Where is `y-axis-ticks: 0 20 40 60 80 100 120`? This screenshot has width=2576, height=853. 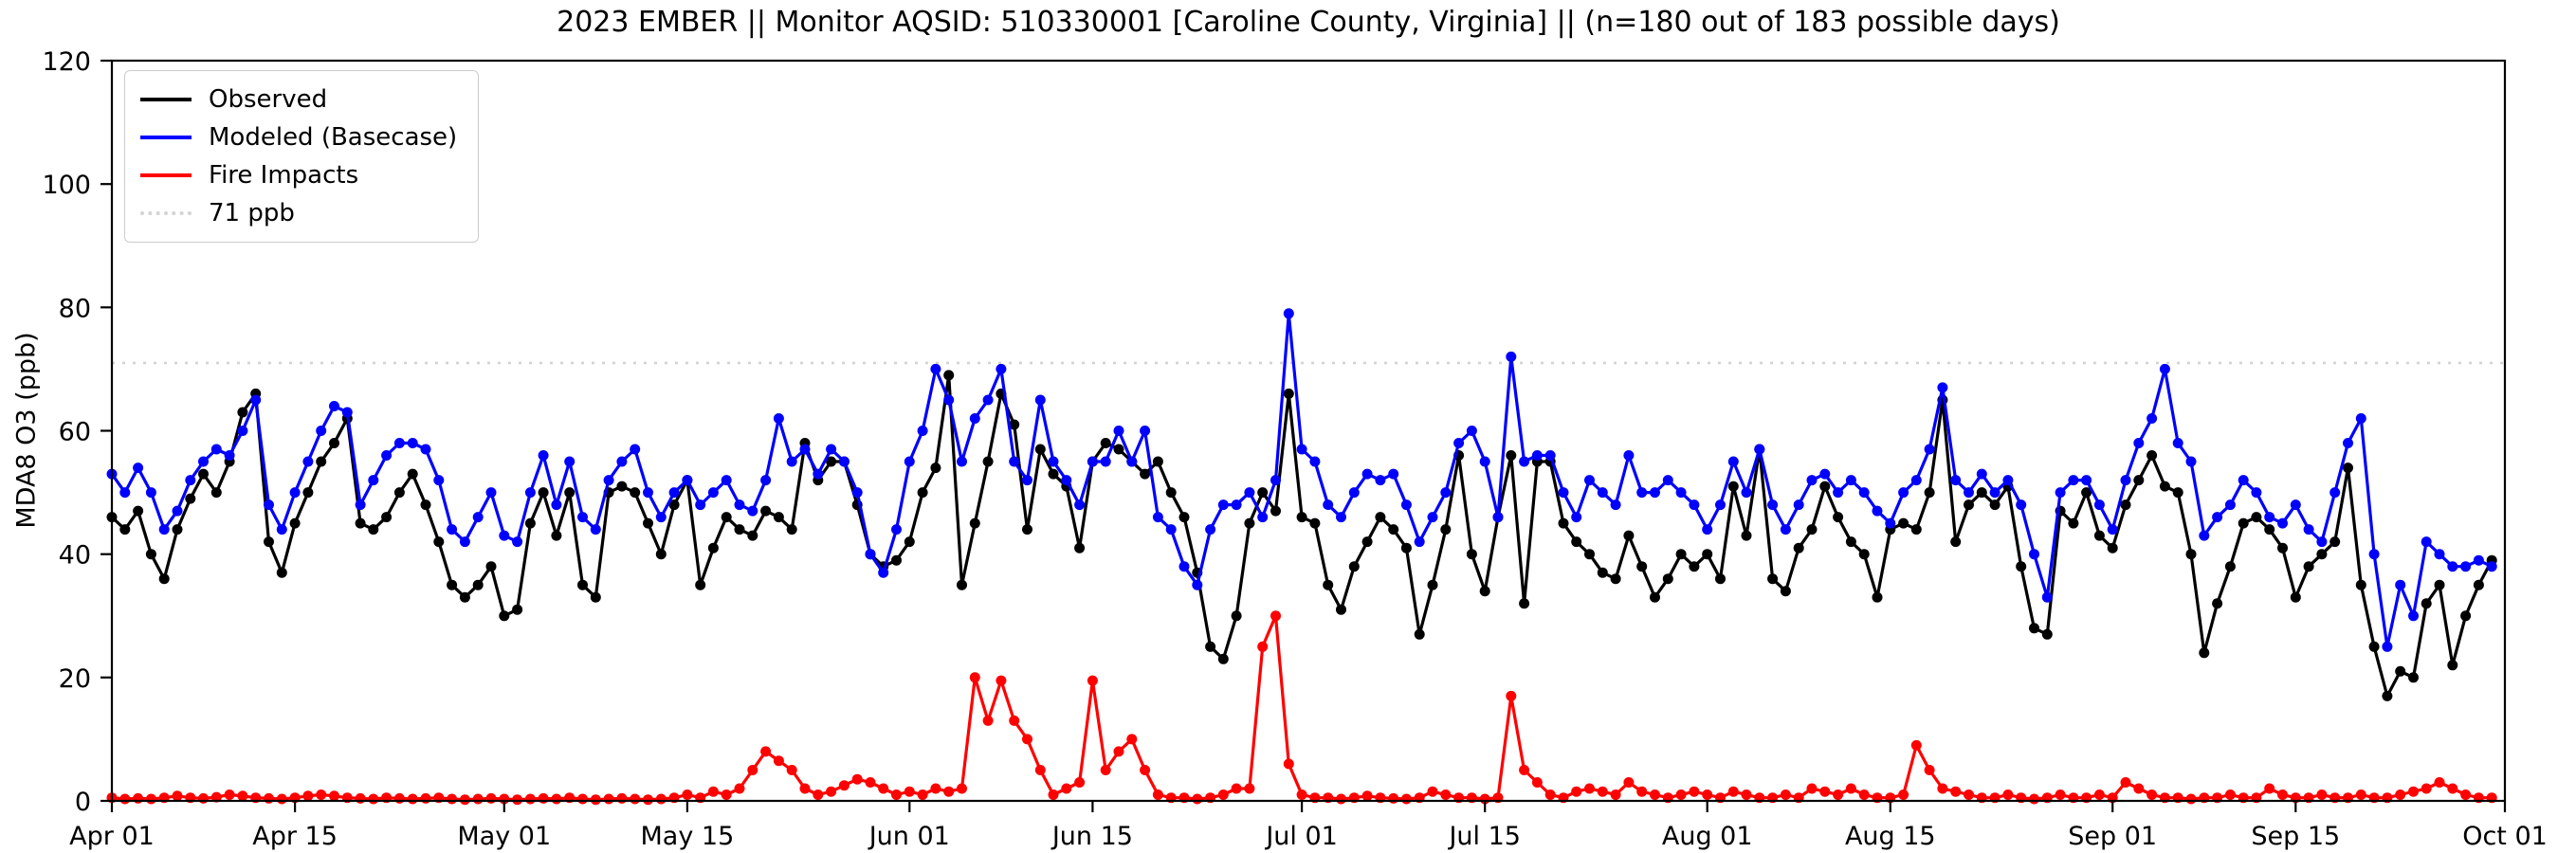
y-axis-ticks: 0 20 40 60 80 100 120 is located at coordinates (77, 432).